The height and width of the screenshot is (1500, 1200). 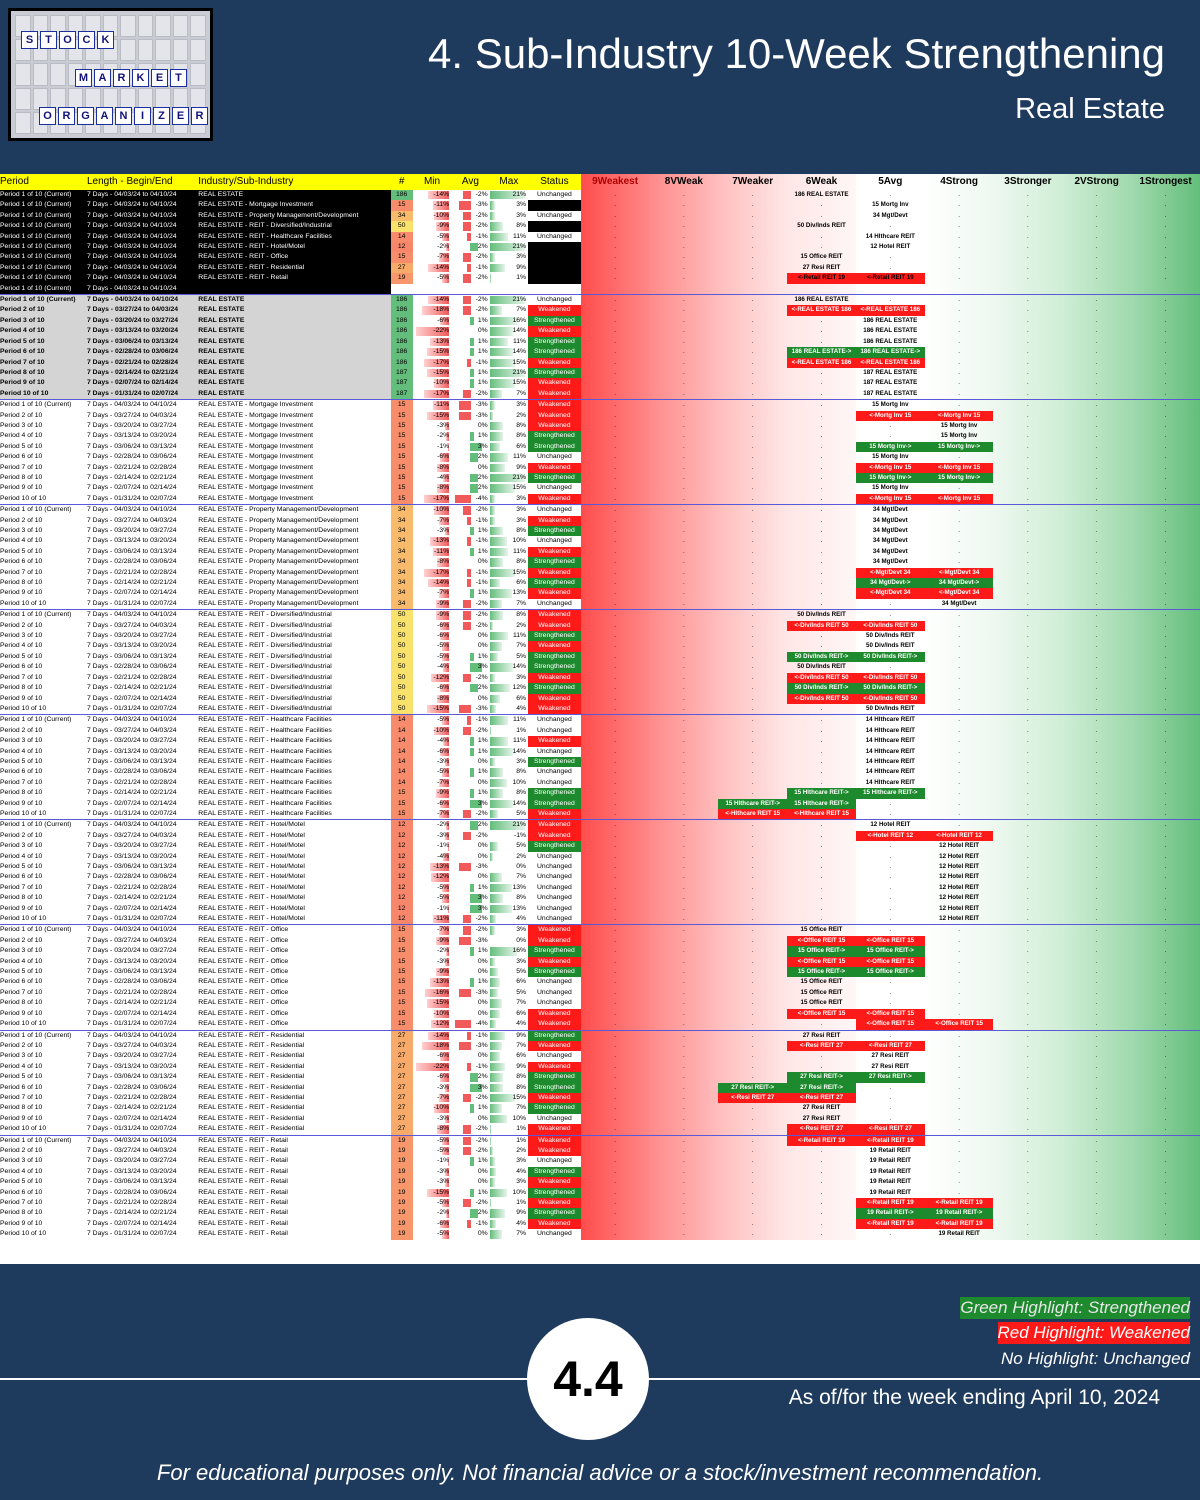 I want to click on min-cell: -9%, so click(x=432, y=972).